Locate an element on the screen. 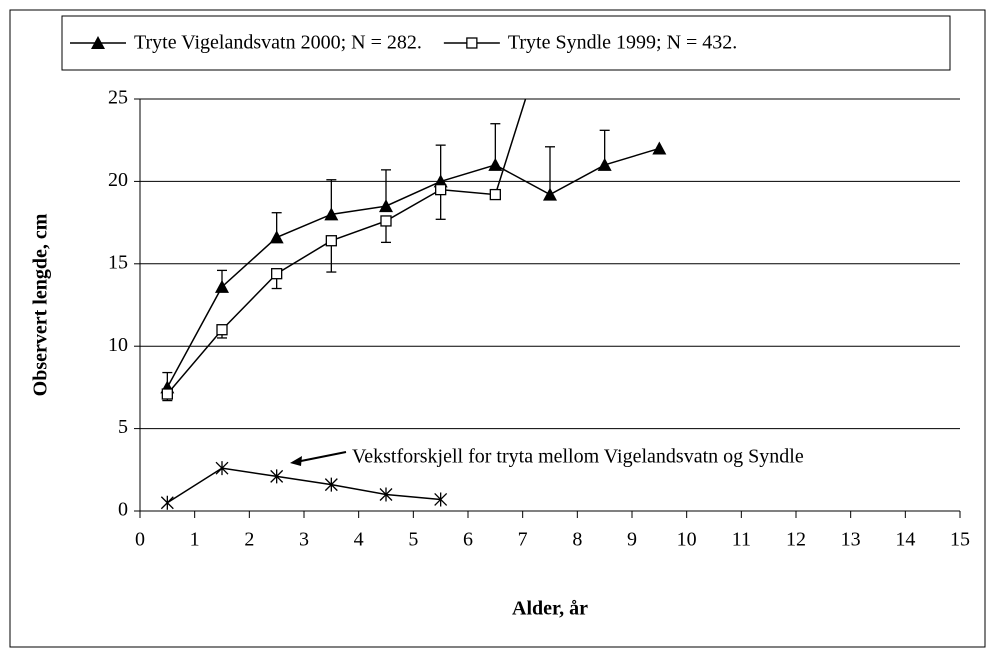  legend-label: Tryte Syndle 1999; N = 432. is located at coordinates (622, 43).